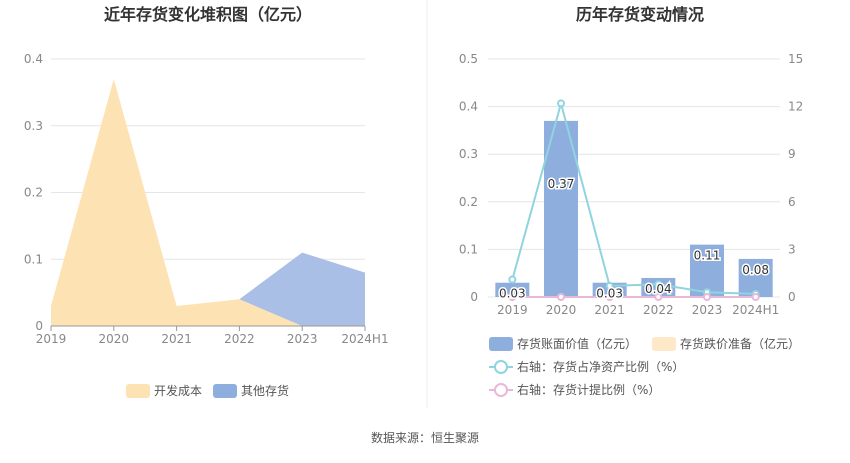 The height and width of the screenshot is (463, 850). What do you see at coordinates (795, 107) in the screenshot?
I see `y-right-tick-label: 12` at bounding box center [795, 107].